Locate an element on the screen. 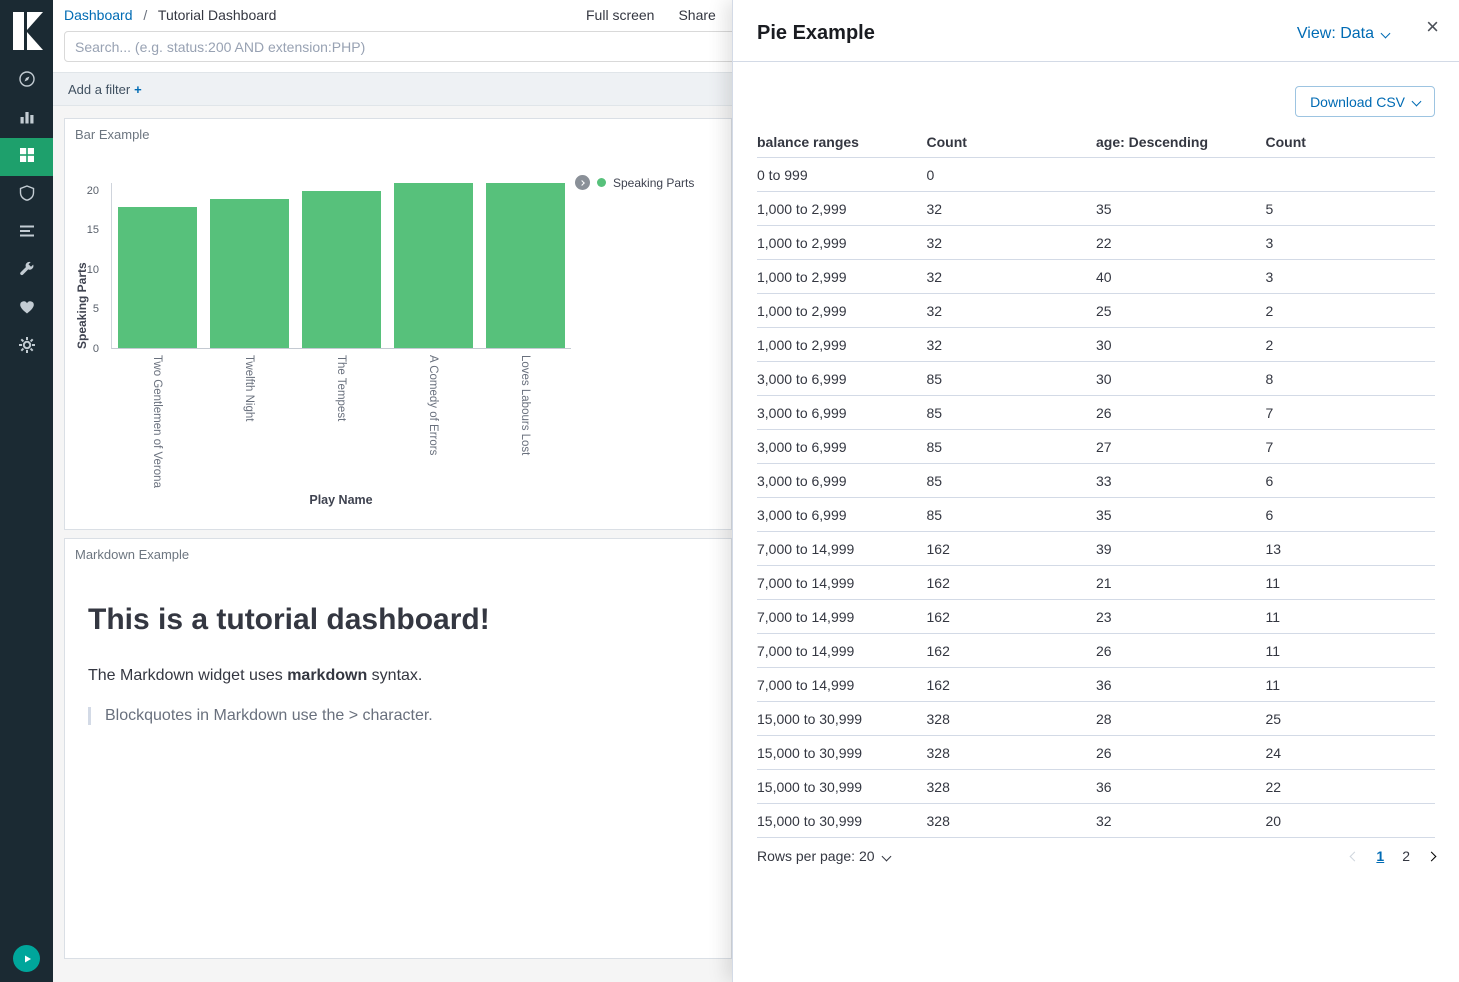 The width and height of the screenshot is (1459, 982). breadcrumb-dashboard-link: Dashboard is located at coordinates (98, 15).